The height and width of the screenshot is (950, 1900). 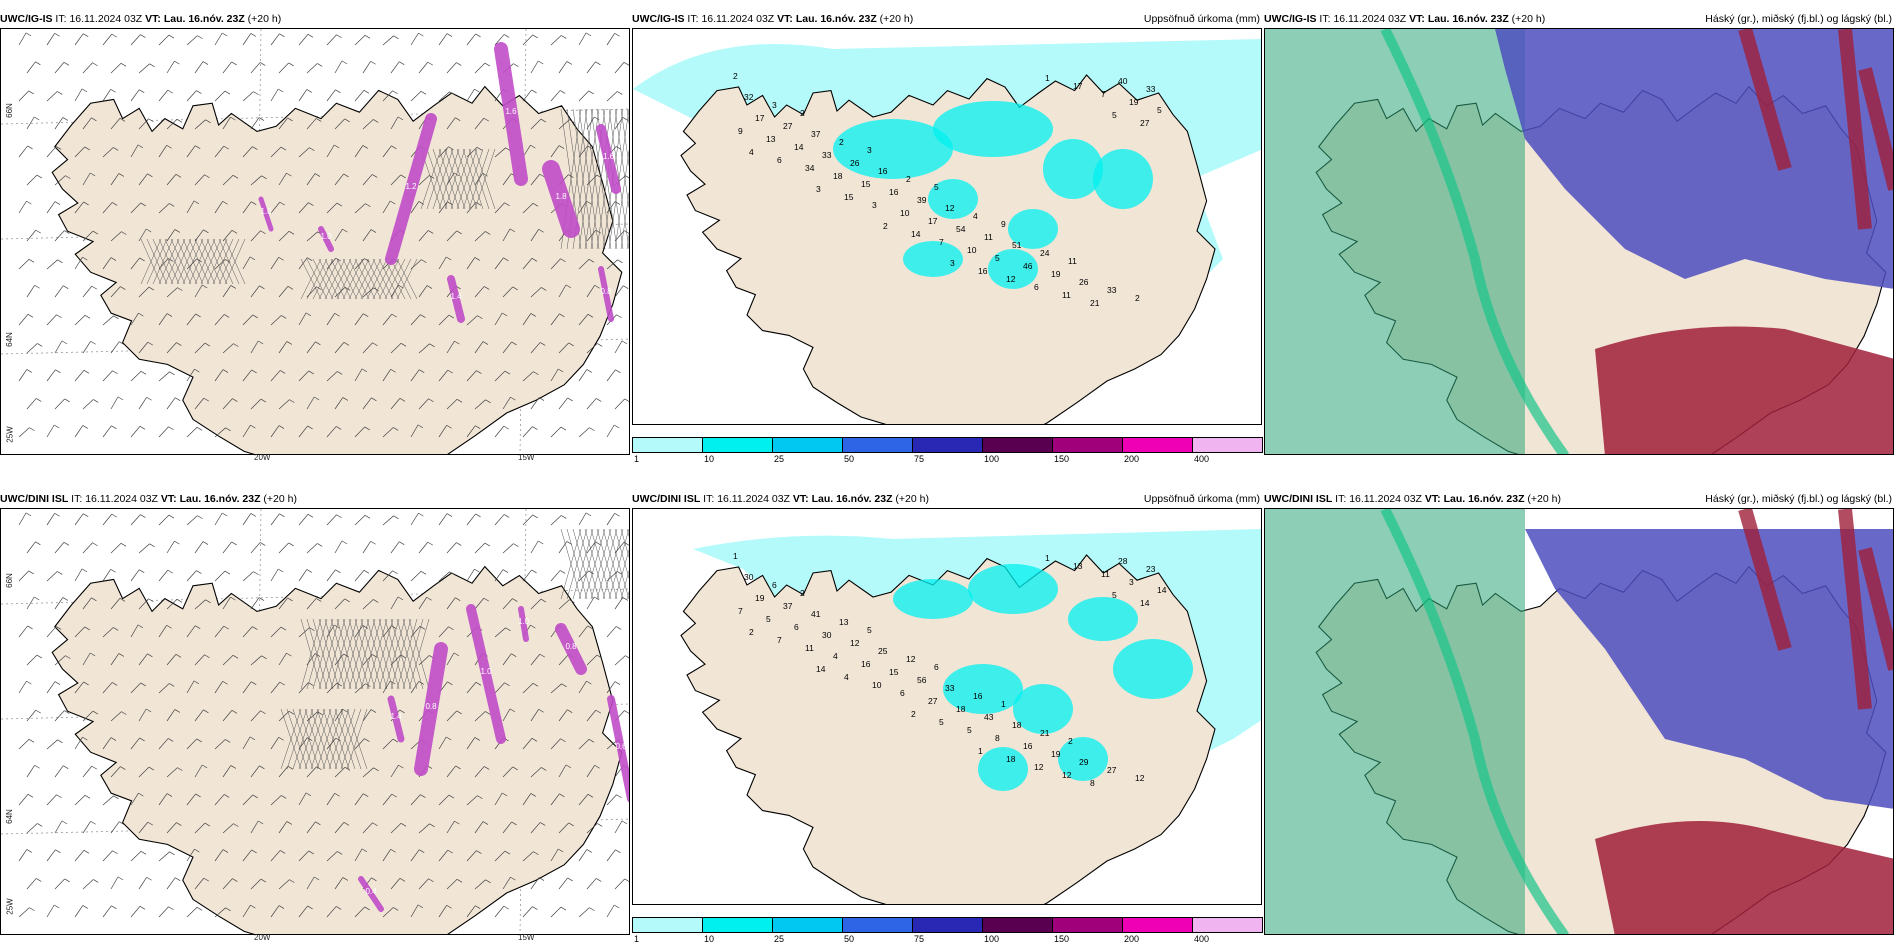 What do you see at coordinates (885, 226) in the screenshot?
I see `precip-value-label: 2` at bounding box center [885, 226].